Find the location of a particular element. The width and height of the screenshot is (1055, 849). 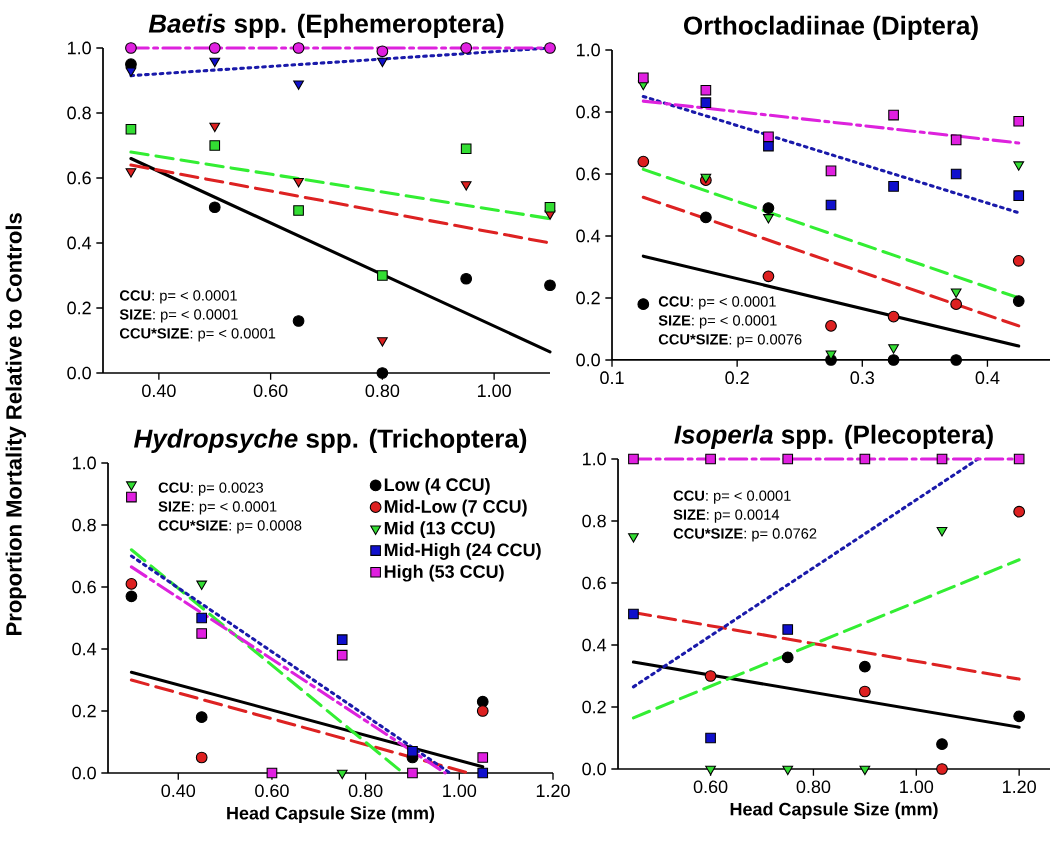

annotation: CCU: p= 0.0023 is located at coordinates (211, 489).